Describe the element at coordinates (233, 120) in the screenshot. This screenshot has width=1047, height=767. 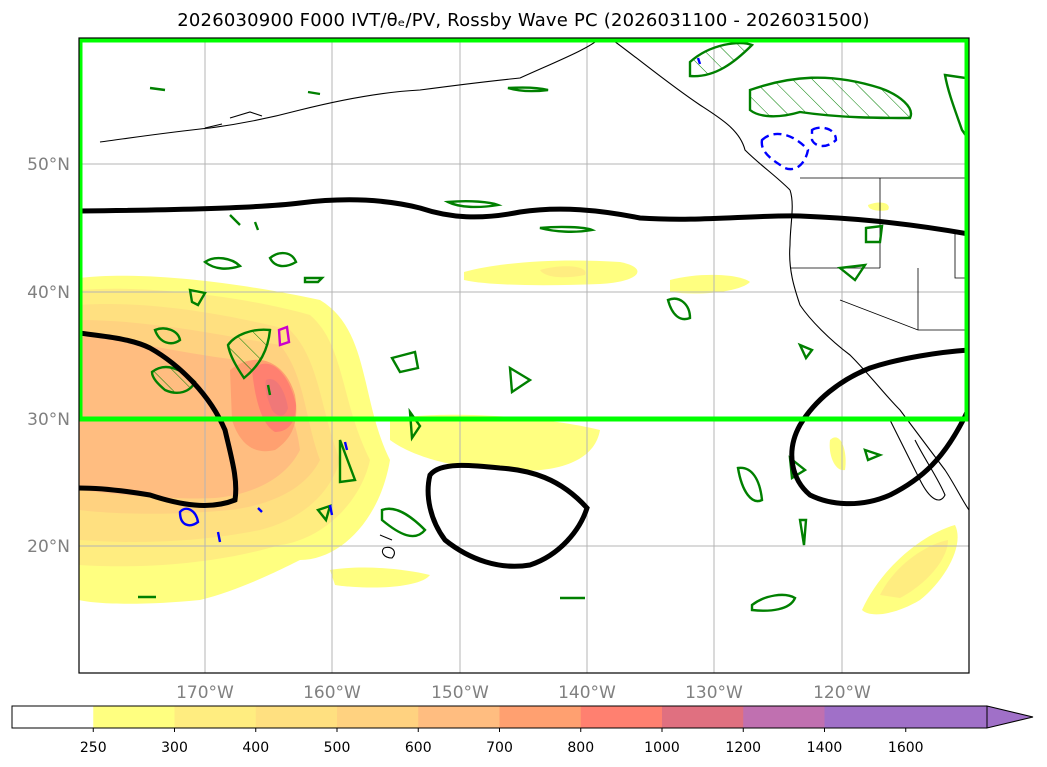
I see `alaska-islands` at that location.